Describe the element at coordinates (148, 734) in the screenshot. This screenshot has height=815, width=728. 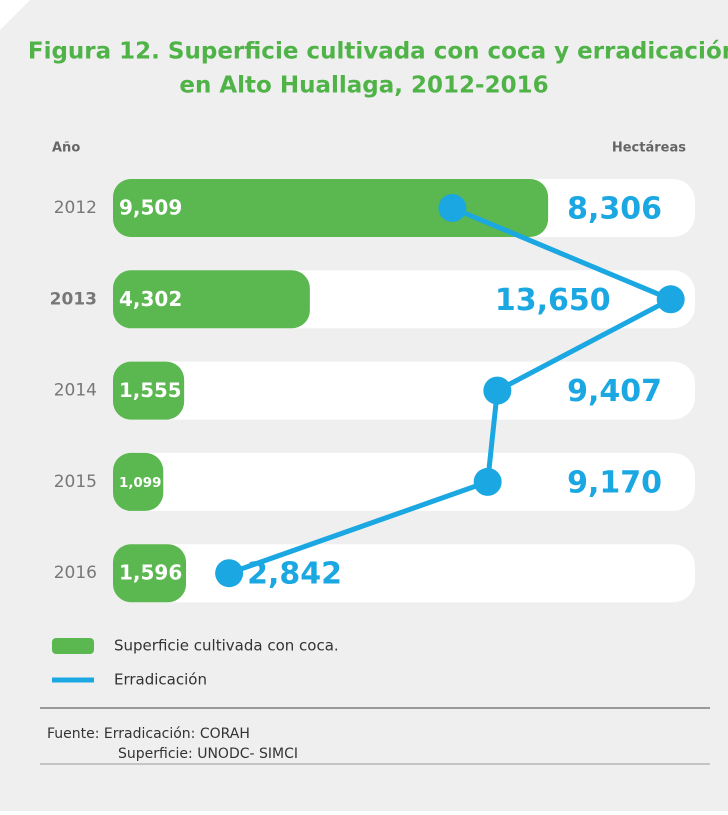
I see `source: Fuente: Erradicación: CORAH` at that location.